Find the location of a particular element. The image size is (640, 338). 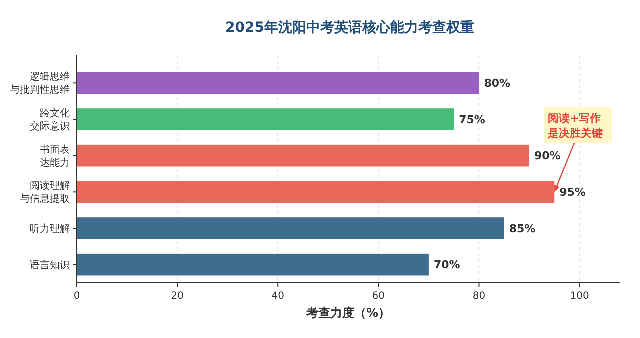

x-tick-label: 60 is located at coordinates (379, 296).